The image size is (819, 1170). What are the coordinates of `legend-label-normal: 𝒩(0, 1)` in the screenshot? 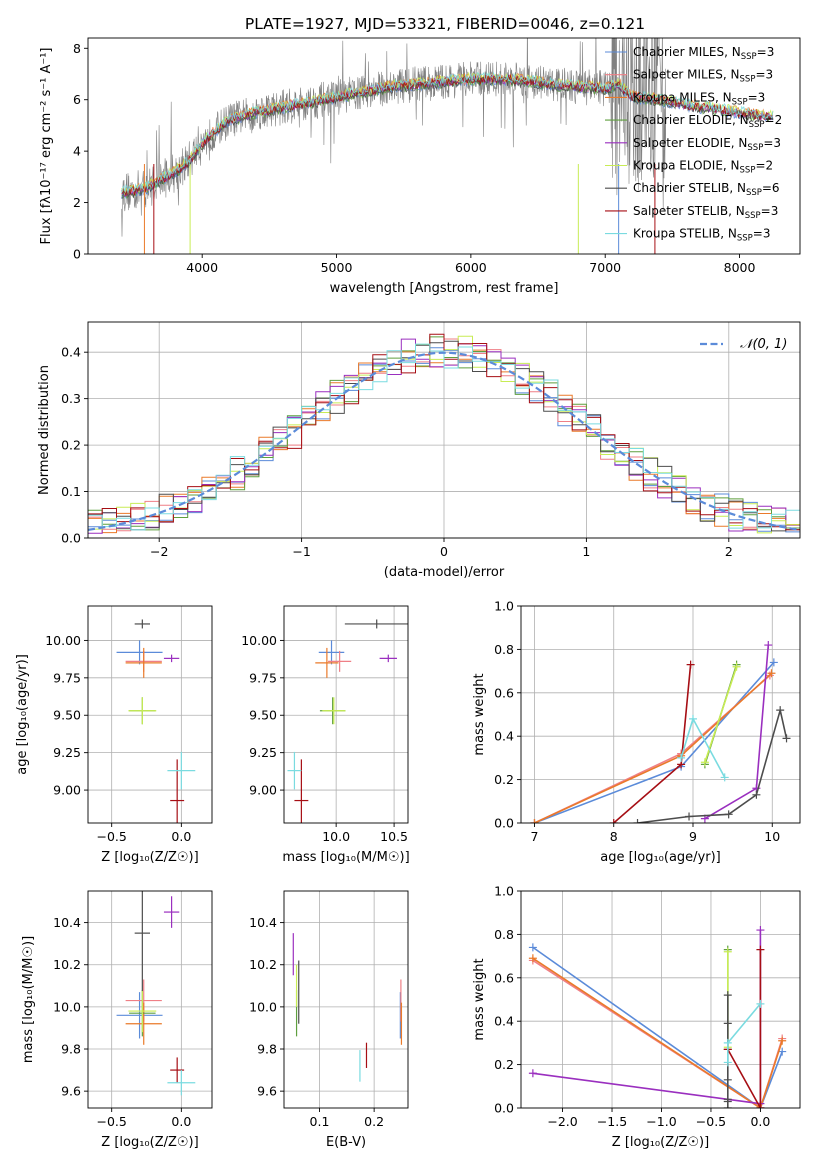 It's located at (763, 344).